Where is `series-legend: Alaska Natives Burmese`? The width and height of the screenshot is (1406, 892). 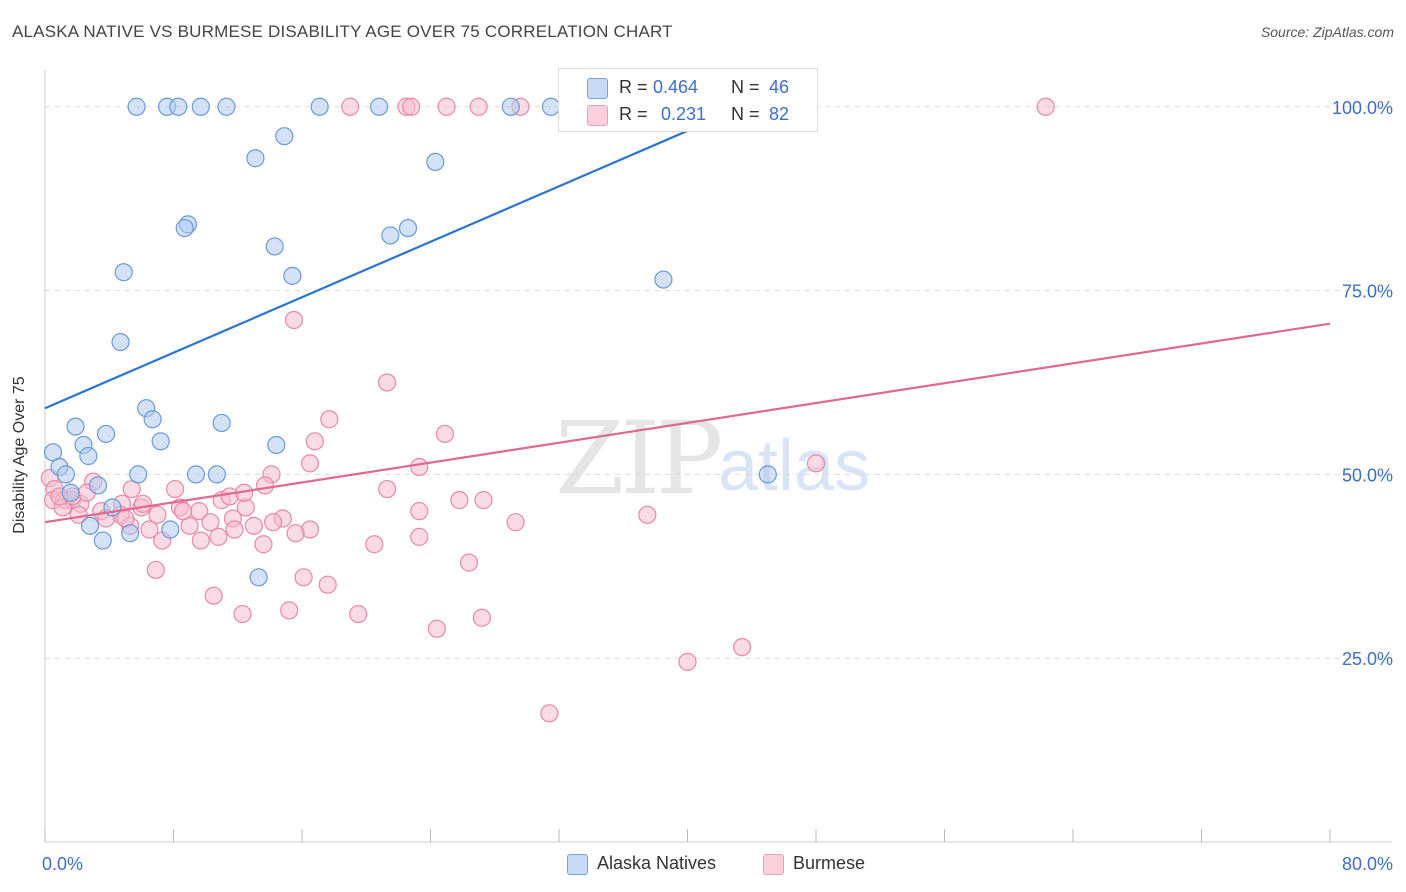 series-legend: Alaska Natives Burmese is located at coordinates (703, 865).